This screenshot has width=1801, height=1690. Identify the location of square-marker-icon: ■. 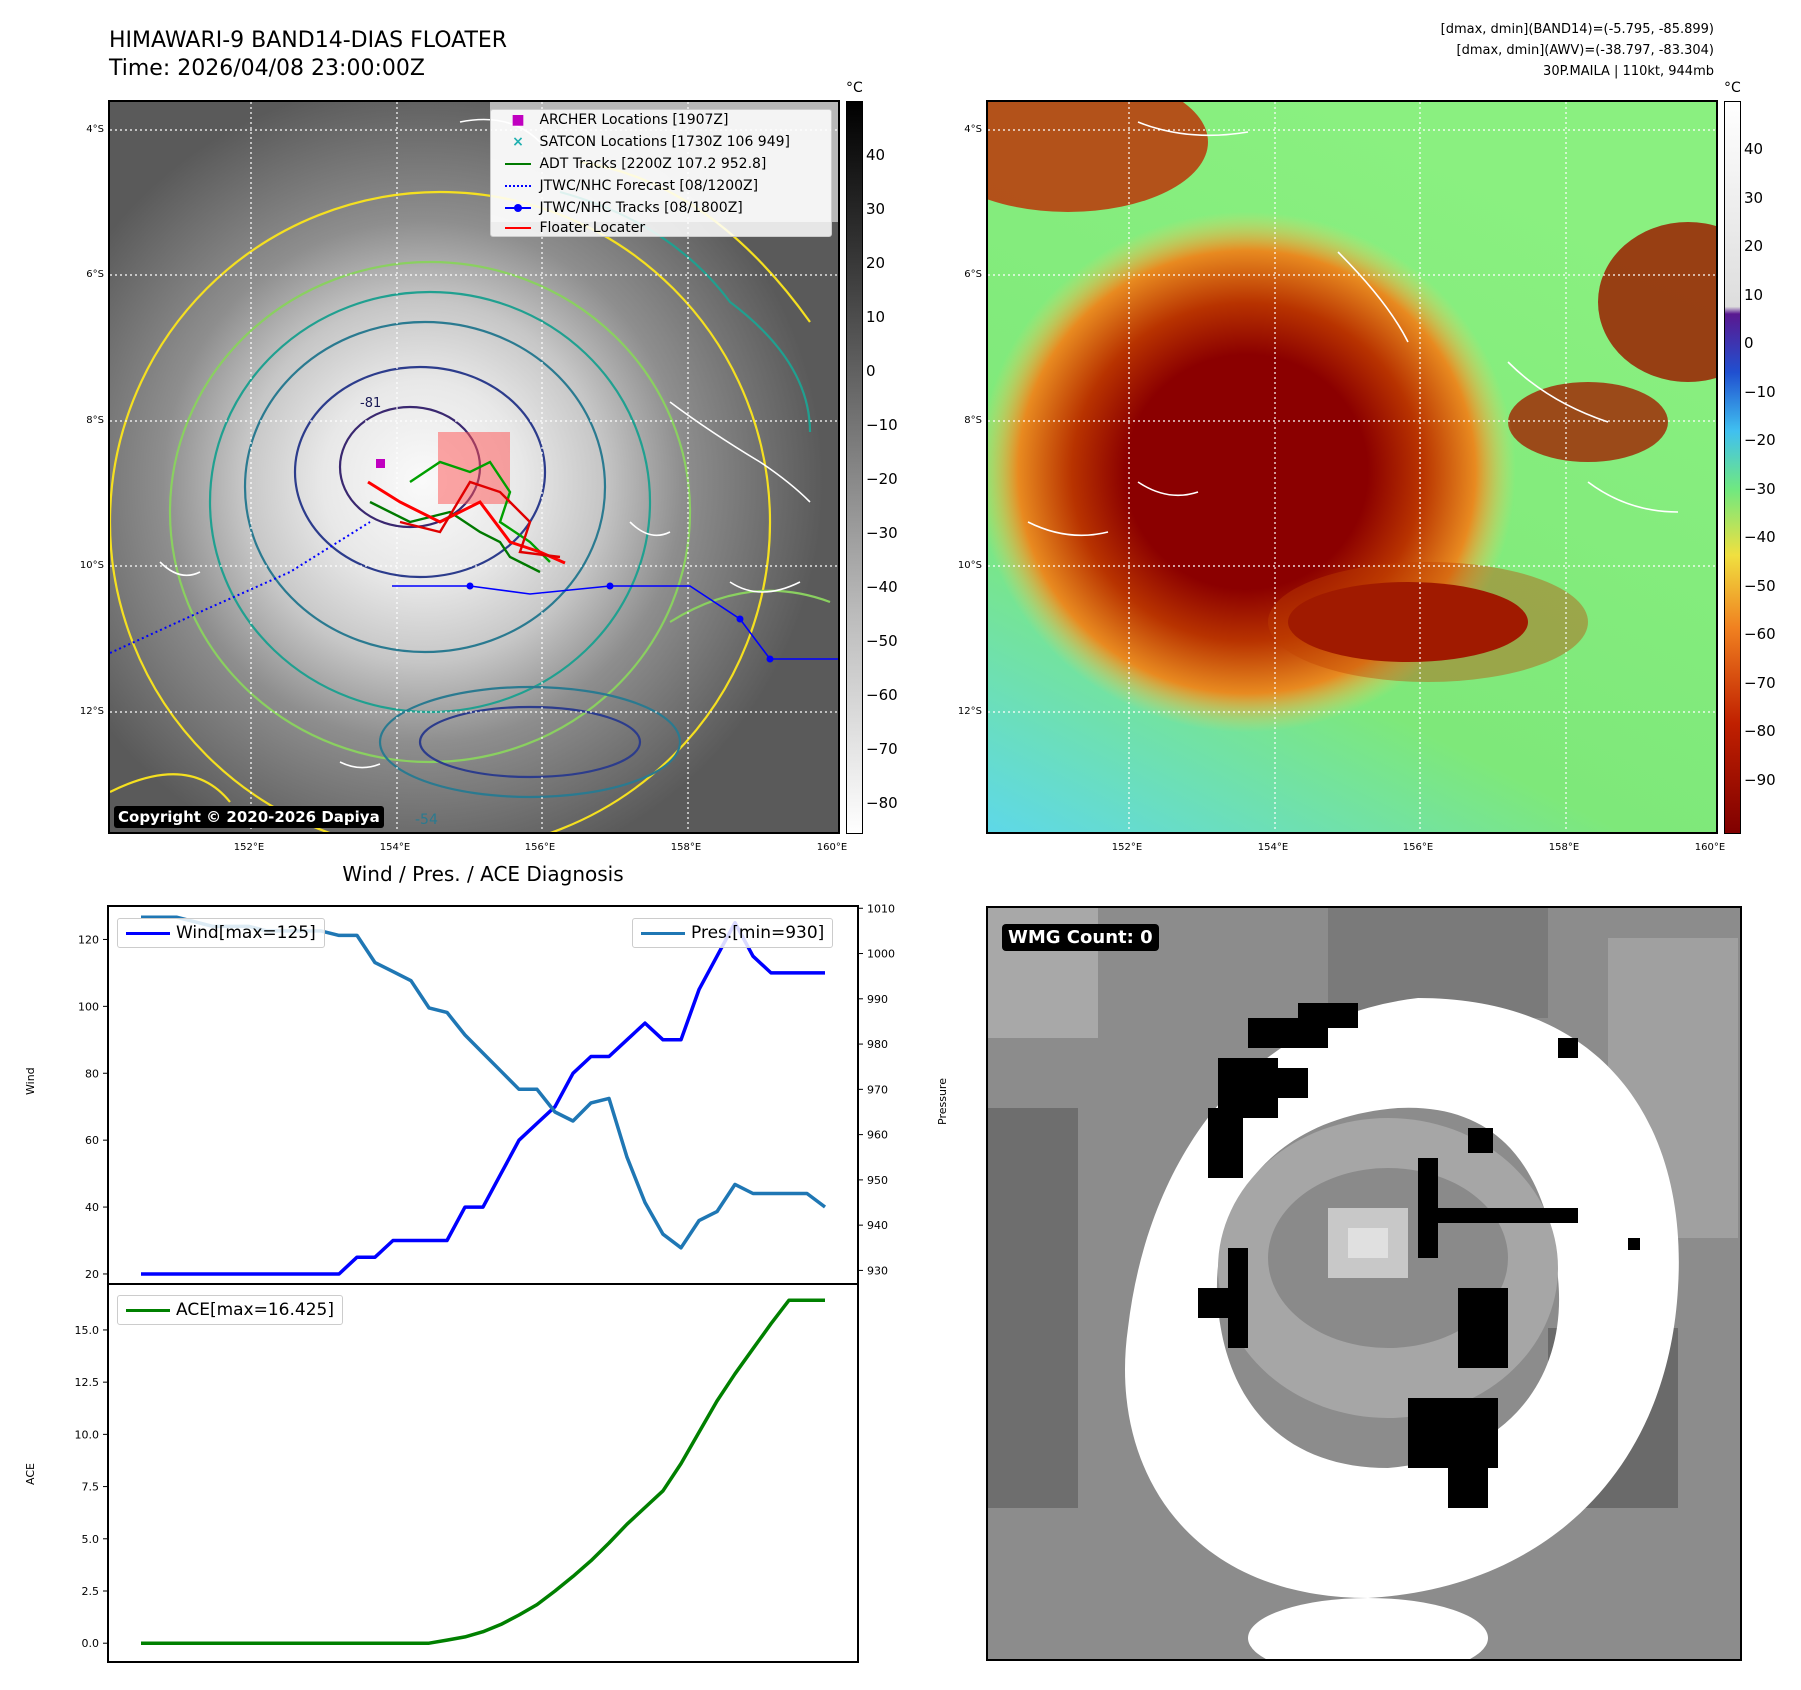
(518, 120).